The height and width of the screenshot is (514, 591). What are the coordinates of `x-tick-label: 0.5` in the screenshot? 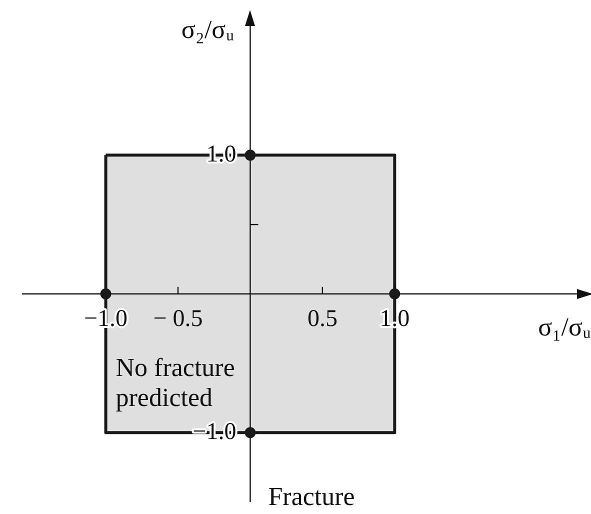 It's located at (322, 319).